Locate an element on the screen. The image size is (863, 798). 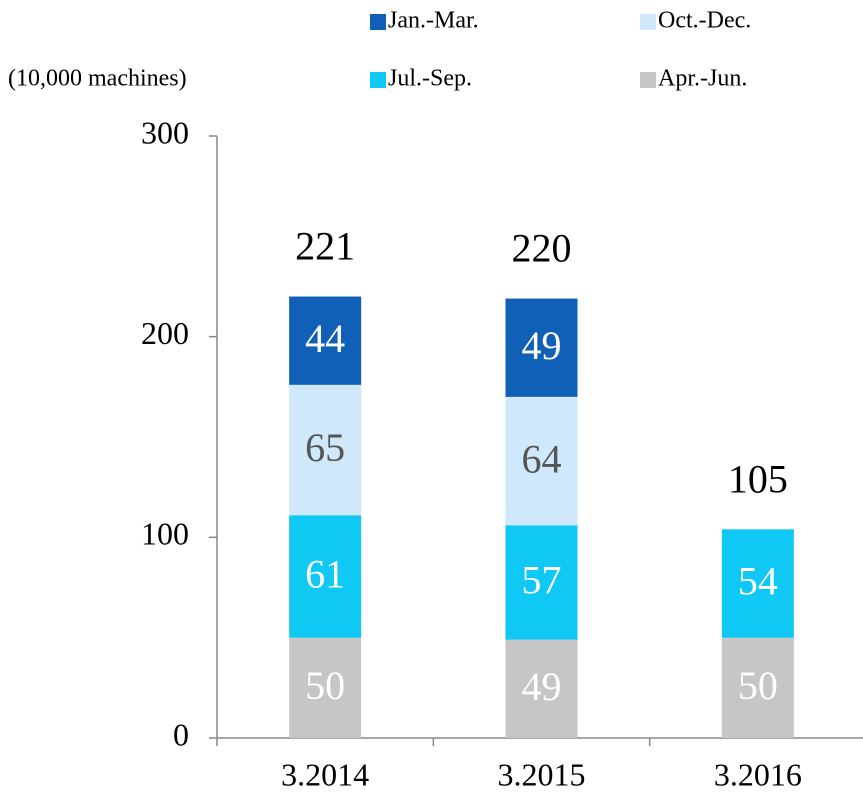
data-label: 65 is located at coordinates (325, 447).